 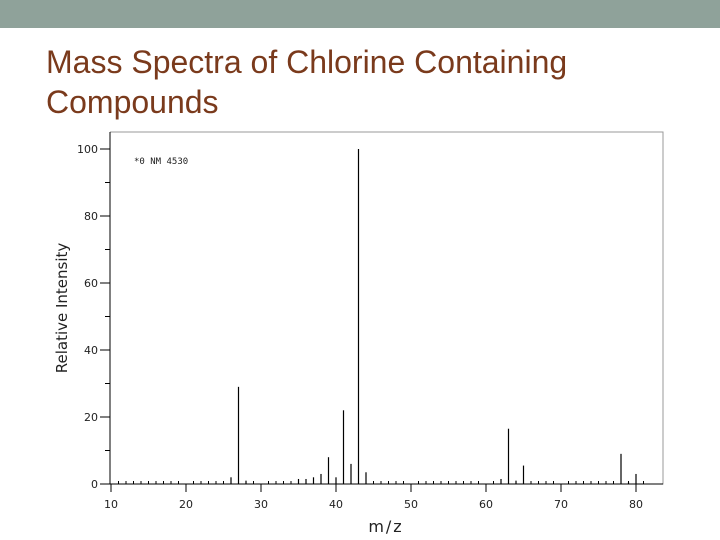 What do you see at coordinates (186, 504) in the screenshot?
I see `x-tick-label: 20` at bounding box center [186, 504].